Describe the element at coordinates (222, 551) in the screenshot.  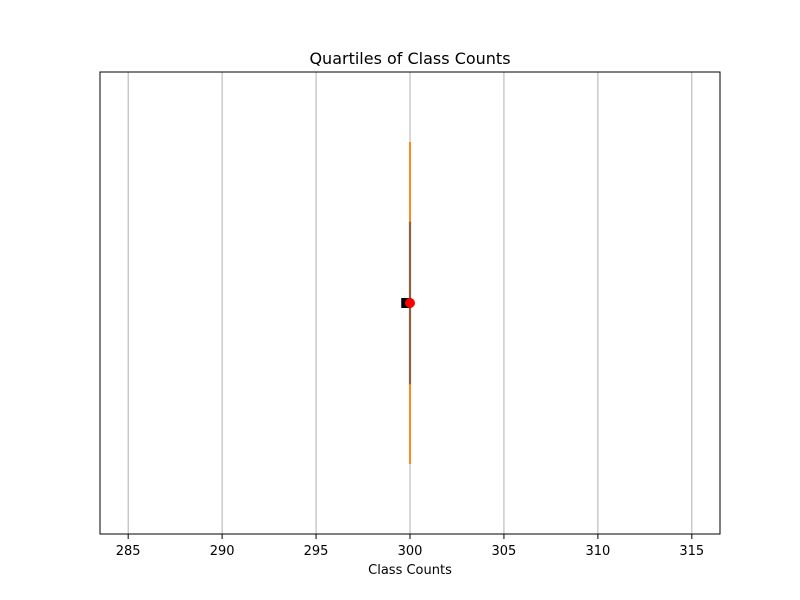
I see `x-tick-label: 290` at that location.